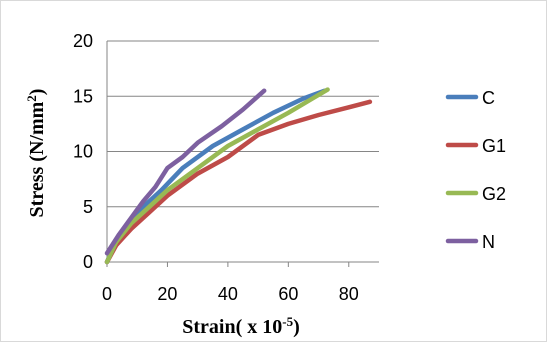 The image size is (547, 343). What do you see at coordinates (88, 207) in the screenshot?
I see `y-tick-label: 5` at bounding box center [88, 207].